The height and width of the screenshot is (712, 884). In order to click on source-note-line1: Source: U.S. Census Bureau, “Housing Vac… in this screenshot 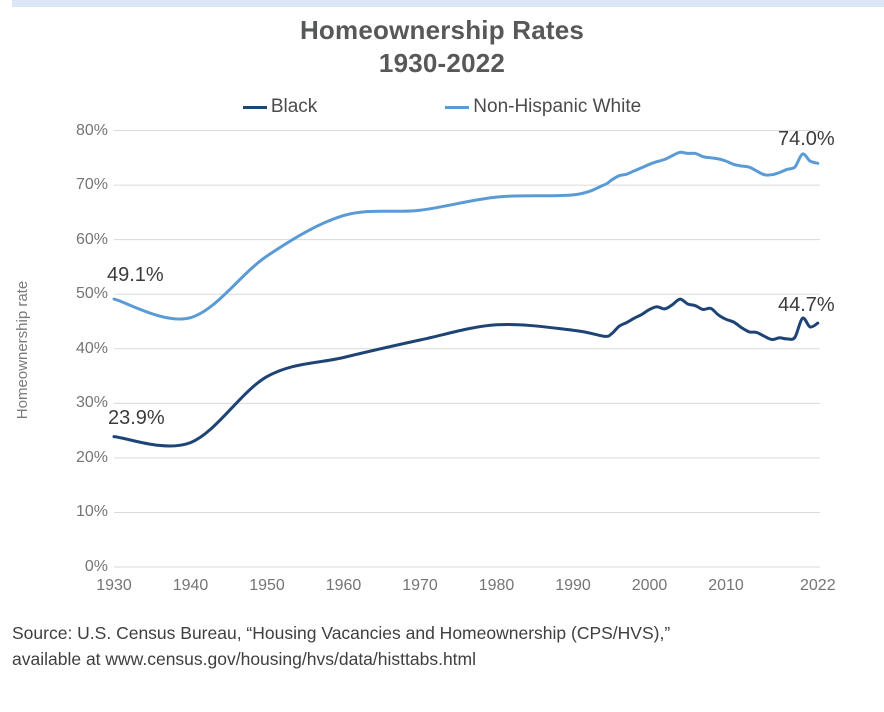, I will do `click(341, 633)`.